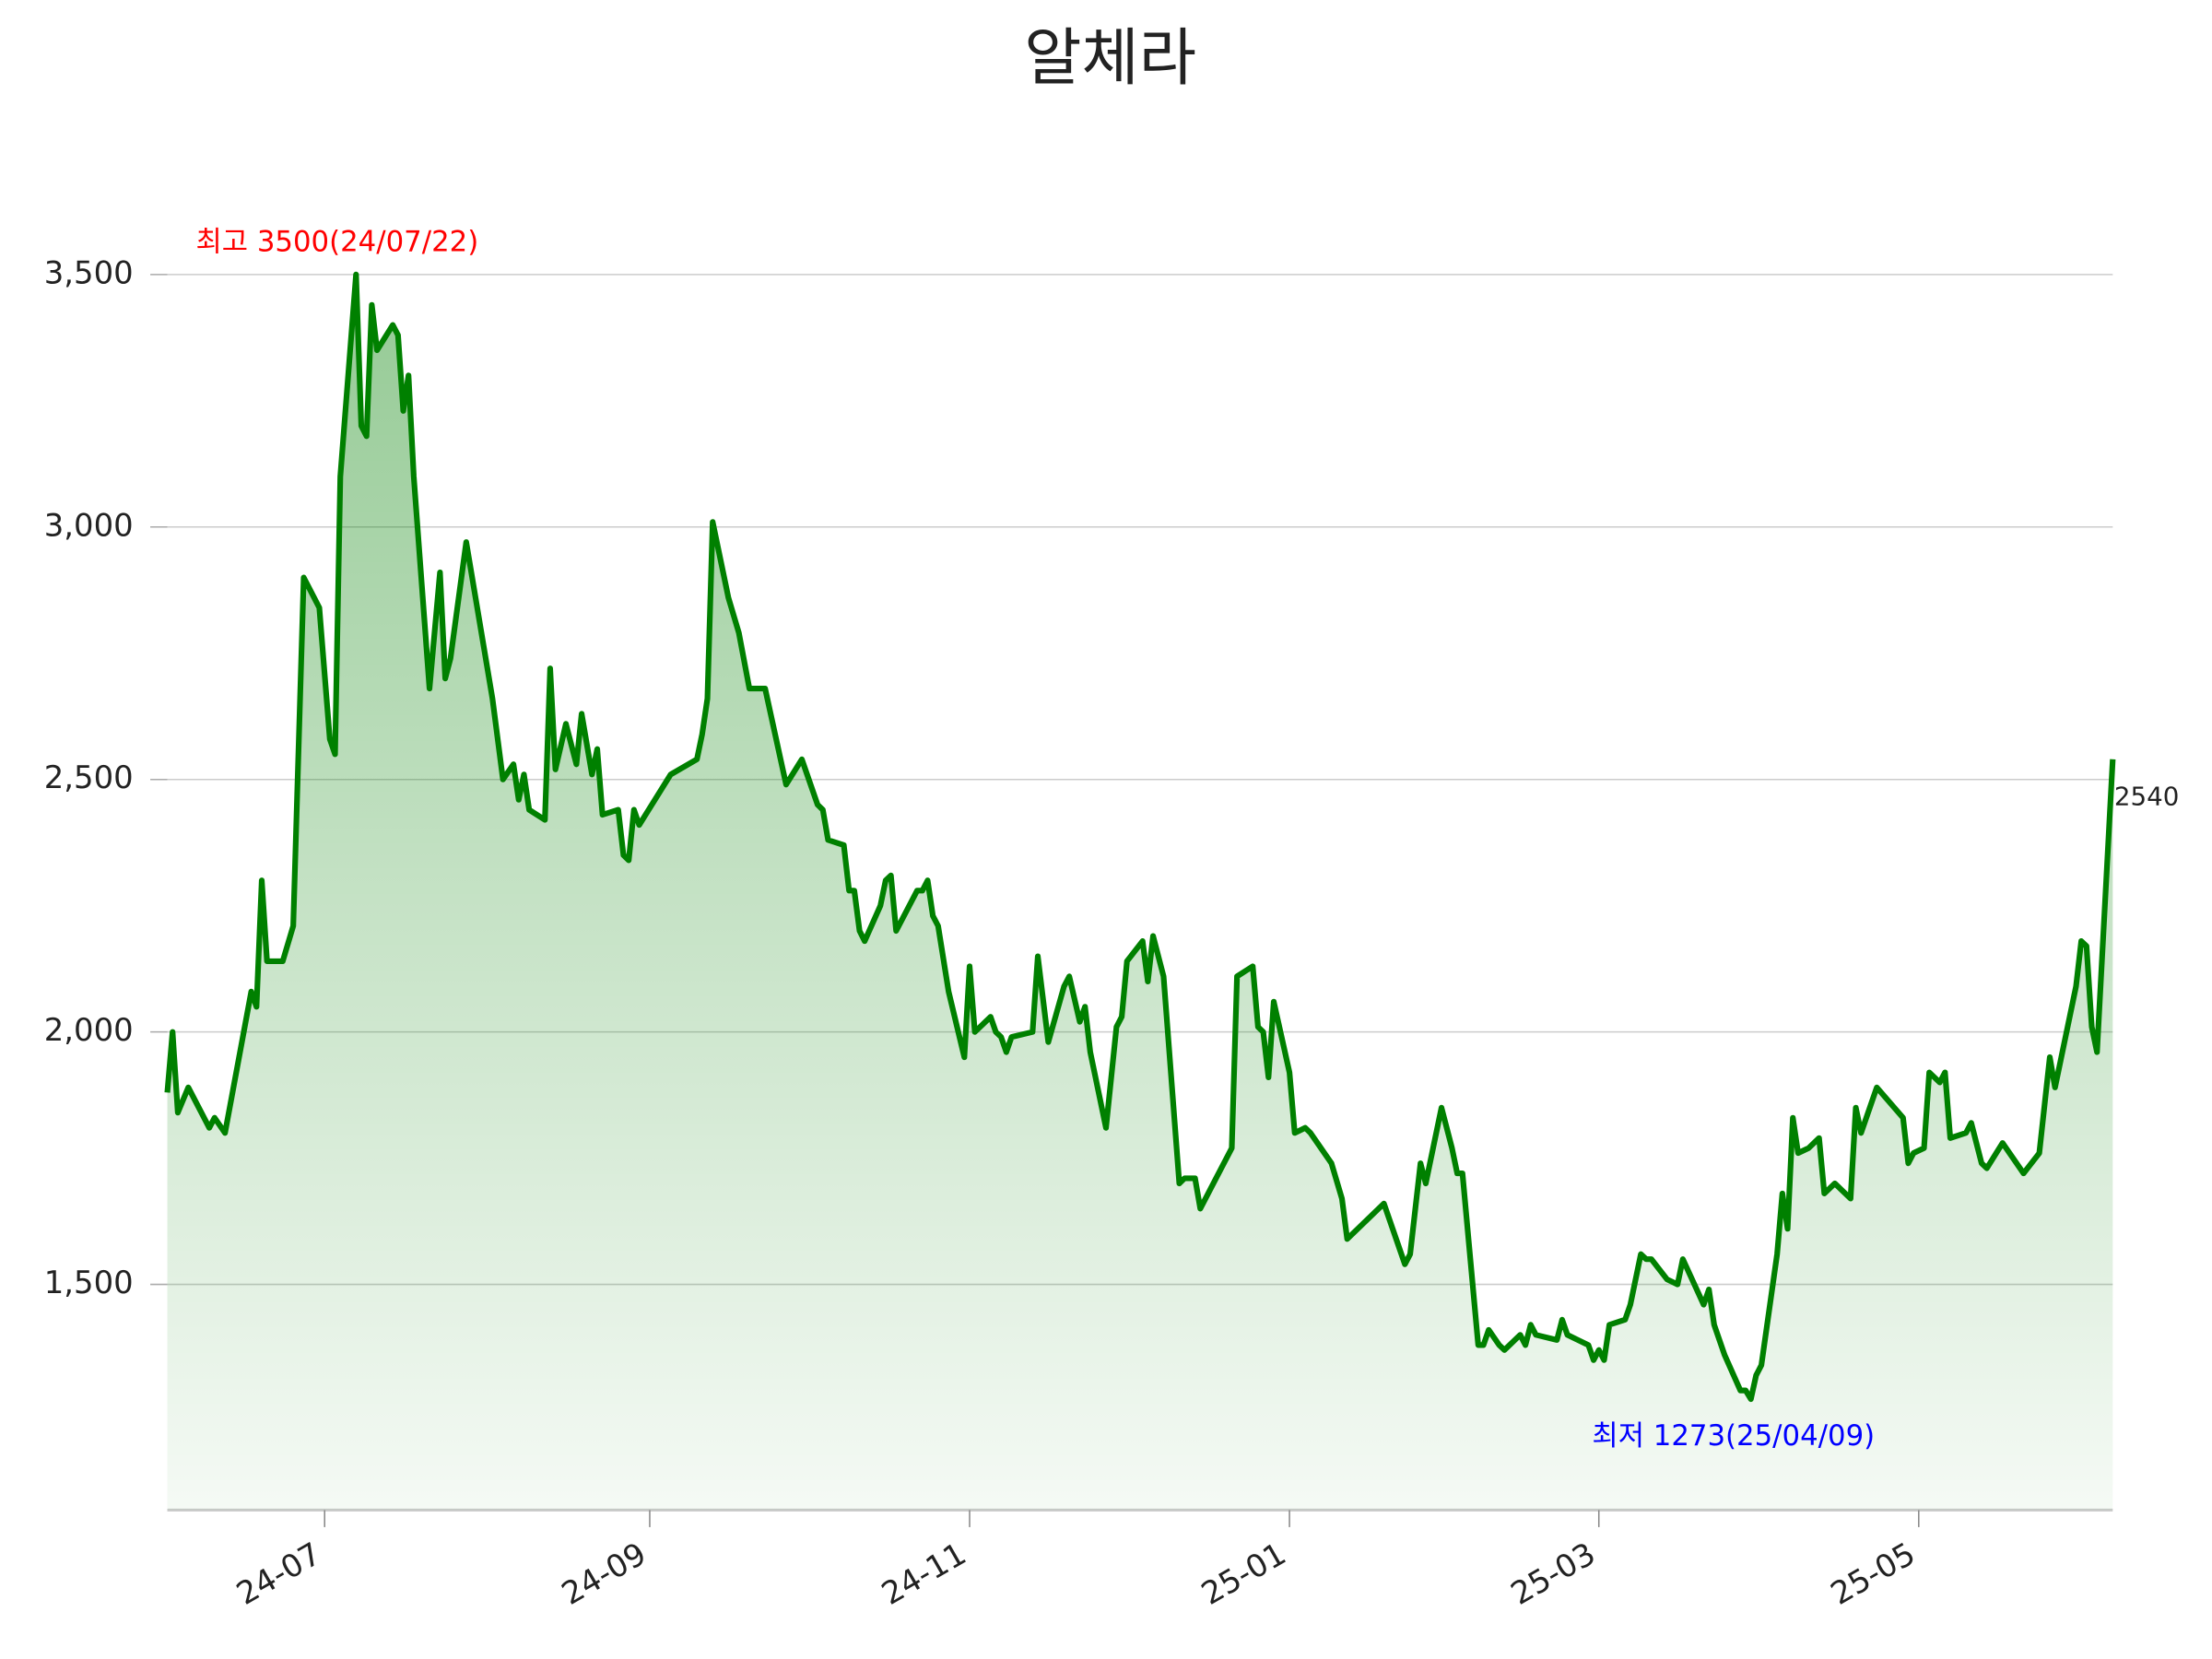  Describe the element at coordinates (924, 1573) in the screenshot. I see `x-tick-label: 24-11` at that location.